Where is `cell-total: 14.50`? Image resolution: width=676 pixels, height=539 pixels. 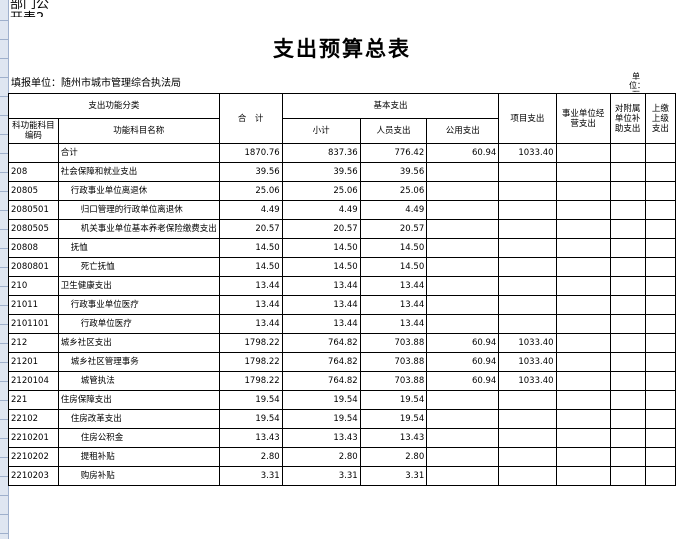 cell-total: 14.50 is located at coordinates (250, 248).